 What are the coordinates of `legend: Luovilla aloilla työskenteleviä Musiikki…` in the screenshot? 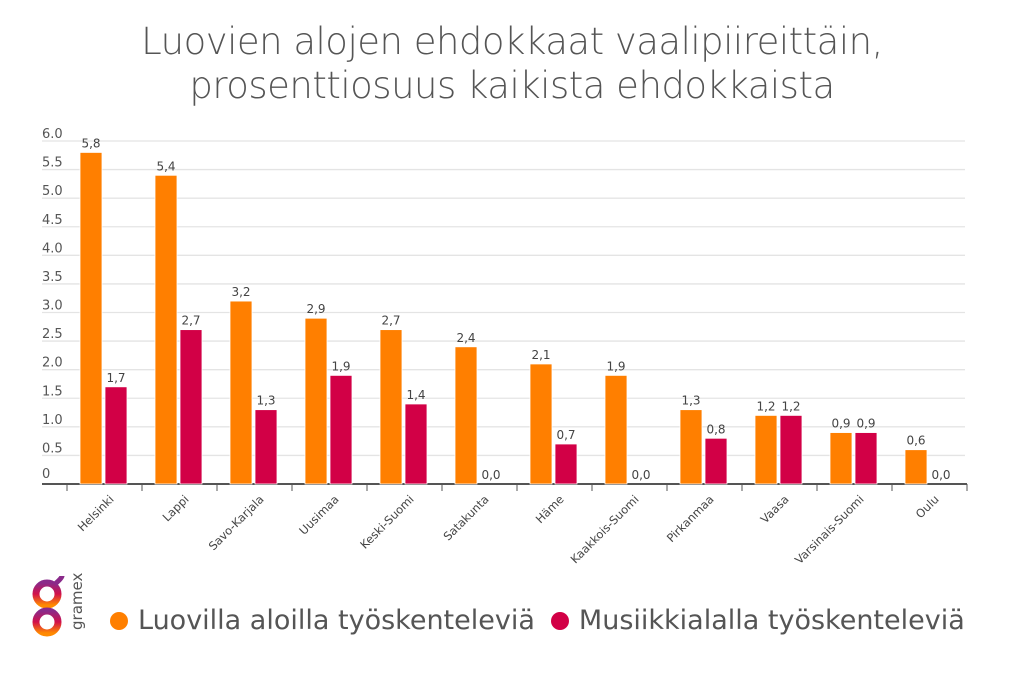 It's located at (545, 620).